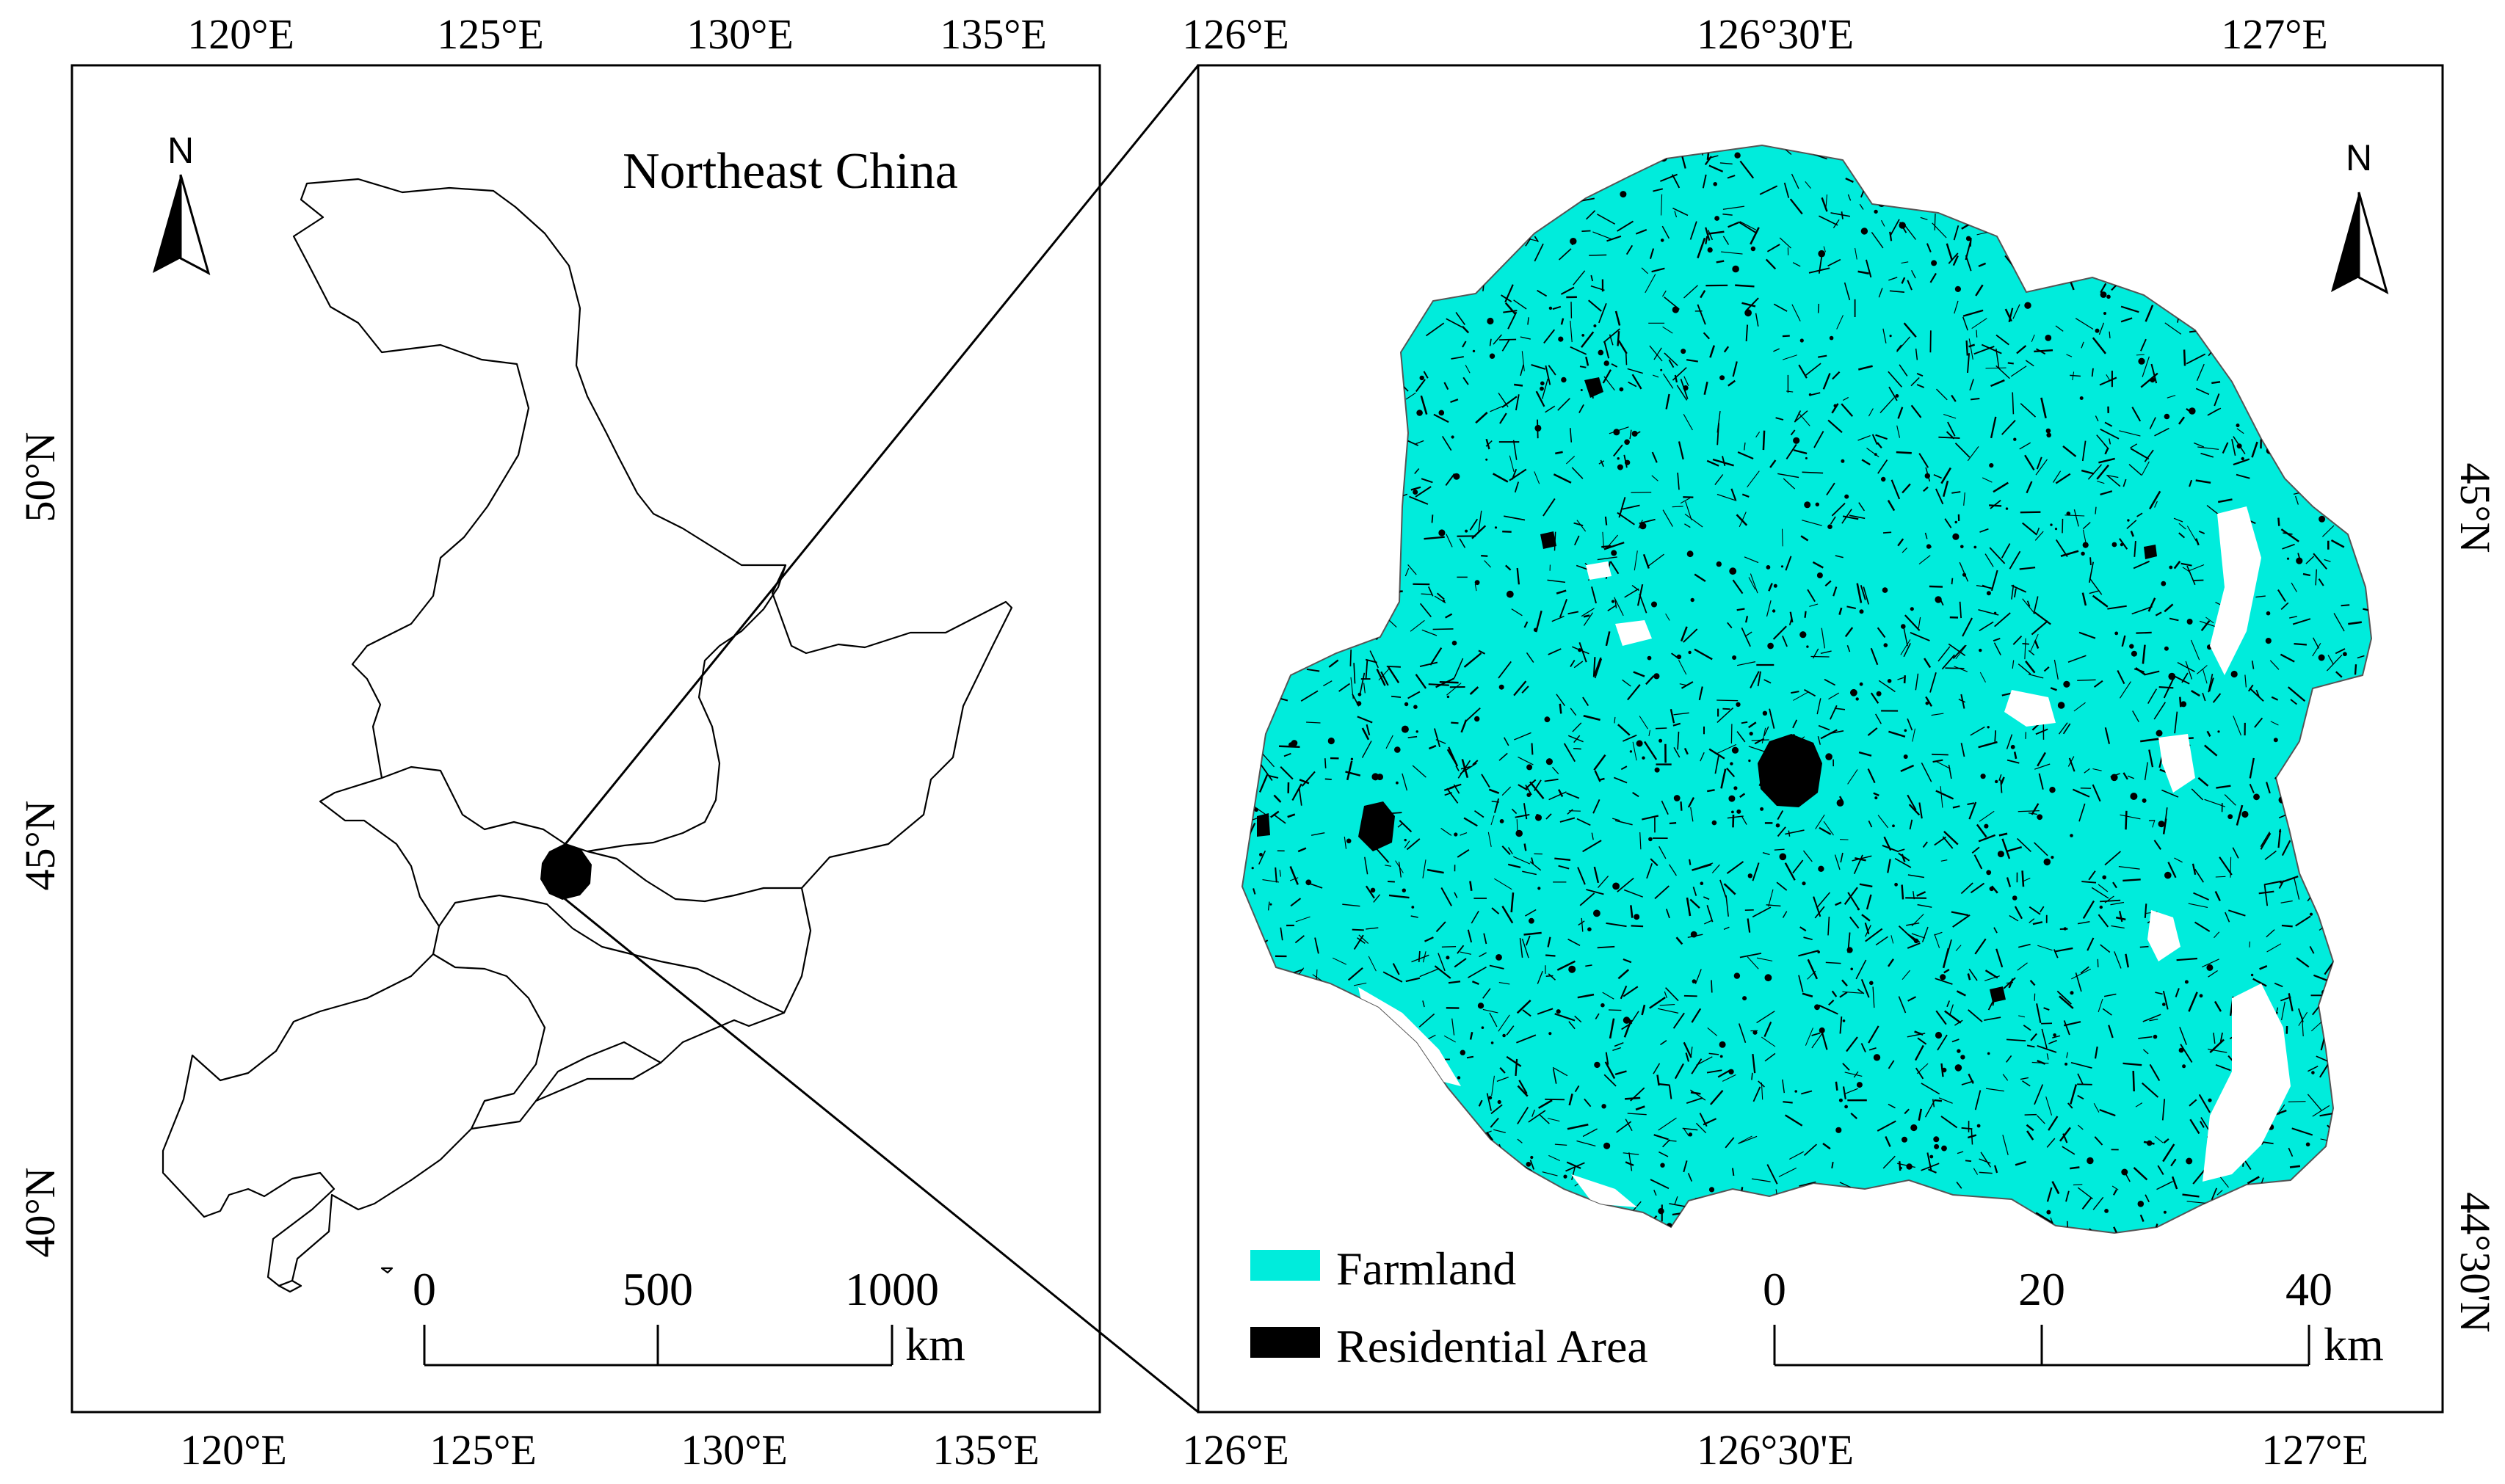 Image resolution: width=2505 pixels, height=1484 pixels. I want to click on right-bottom-tick-126-30e: 126°30'E, so click(1775, 1450).